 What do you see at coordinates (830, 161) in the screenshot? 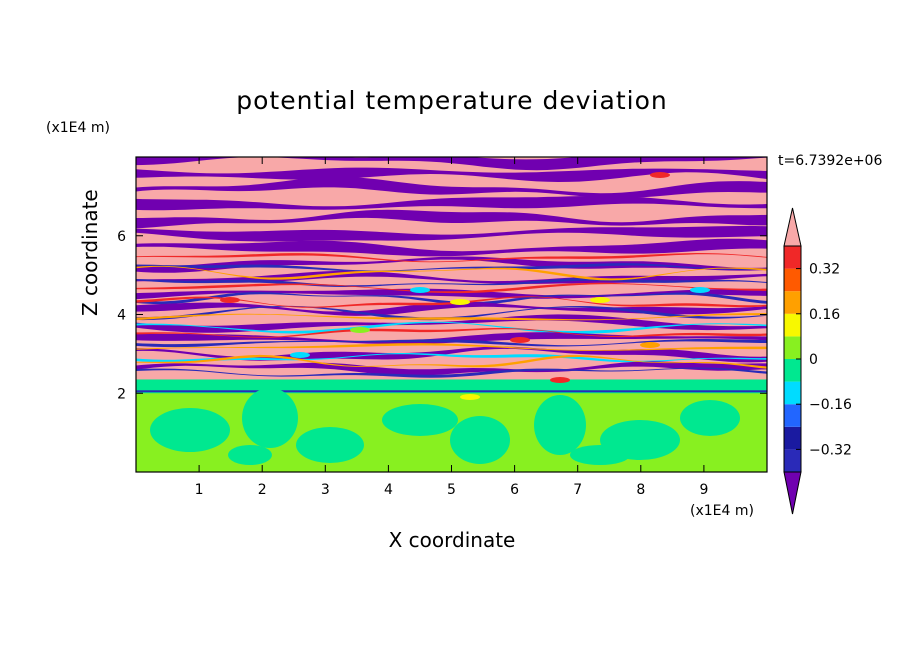
I see `time-label: t=6.7392e+06` at bounding box center [830, 161].